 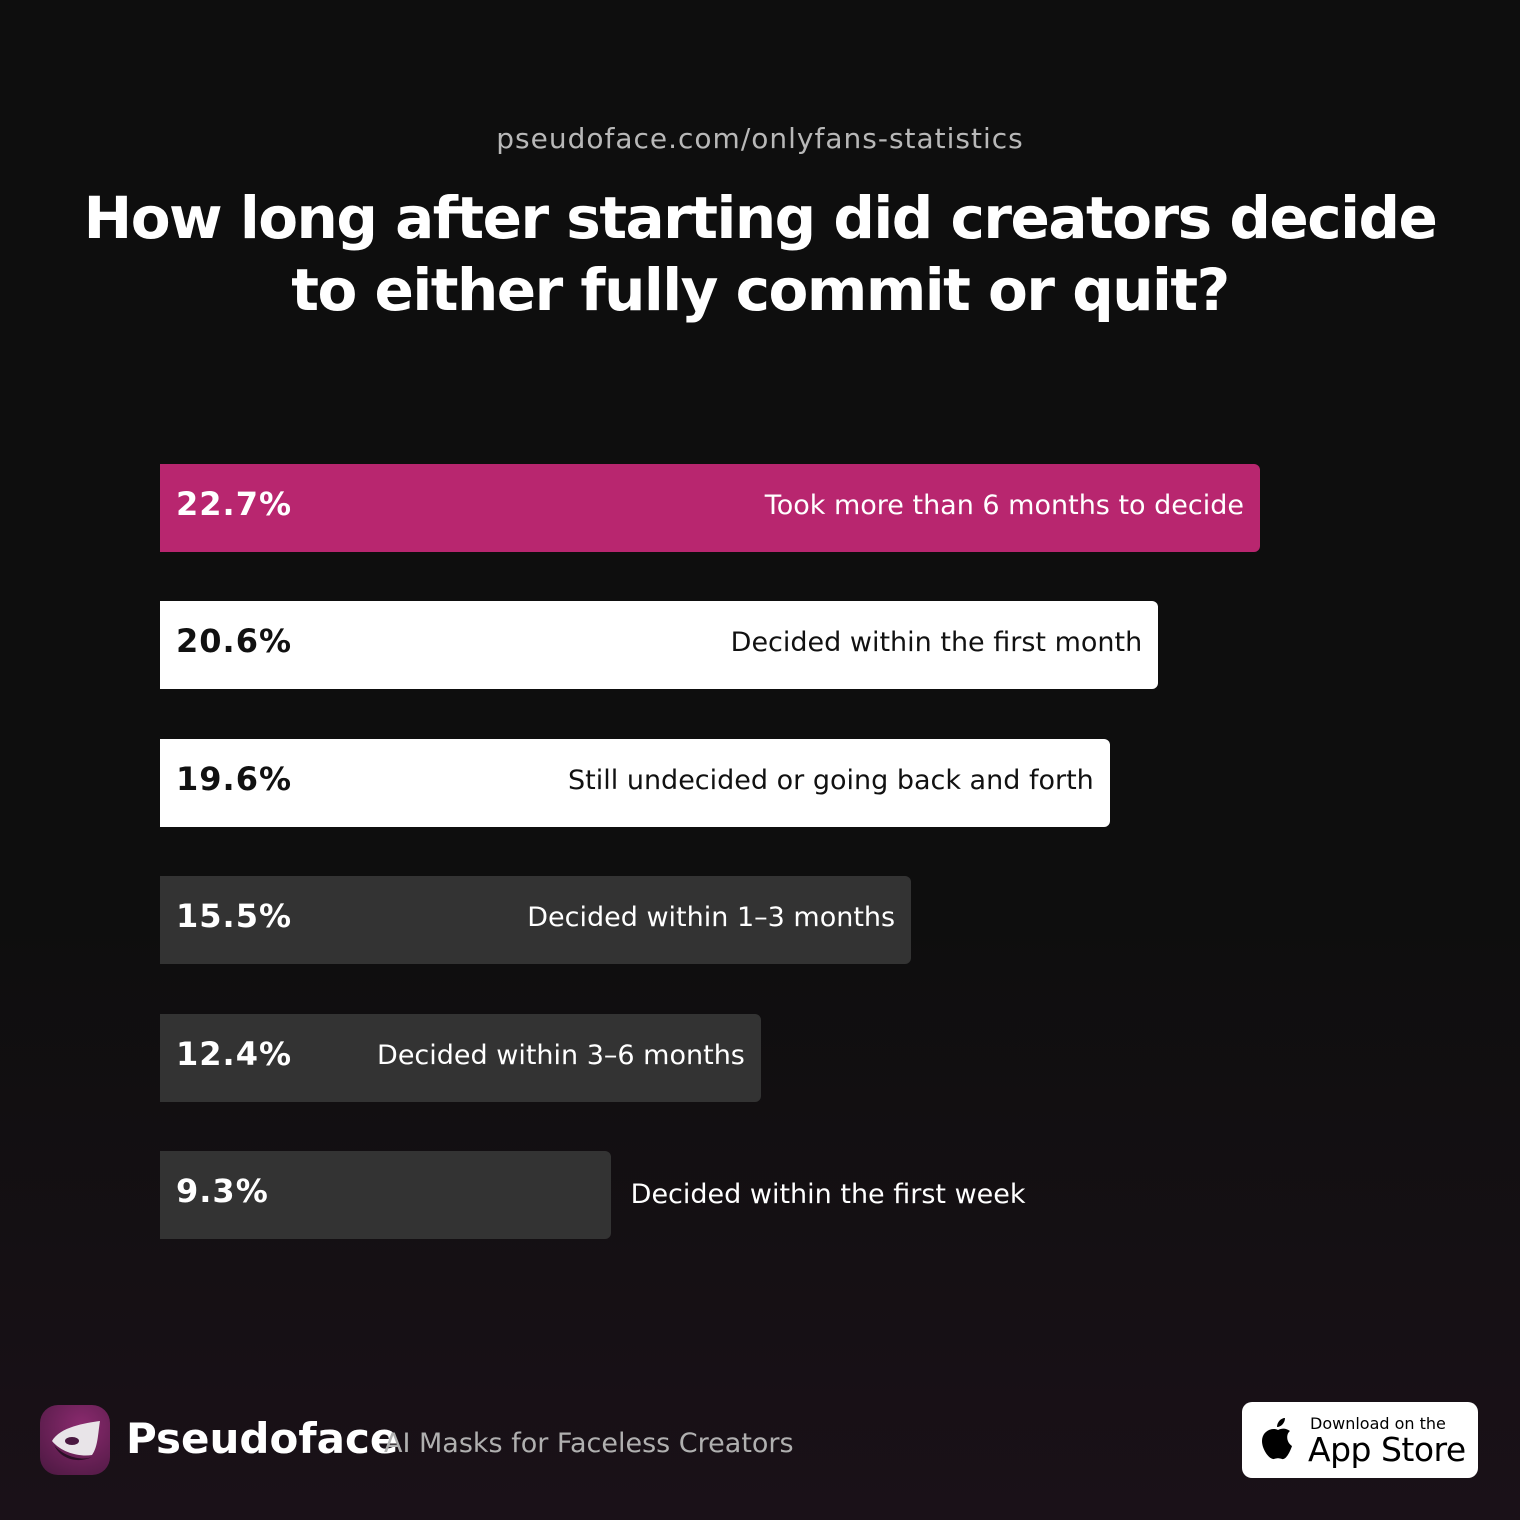 What do you see at coordinates (589, 1443) in the screenshot?
I see `tagline: AI Masks for Faceless Creators` at bounding box center [589, 1443].